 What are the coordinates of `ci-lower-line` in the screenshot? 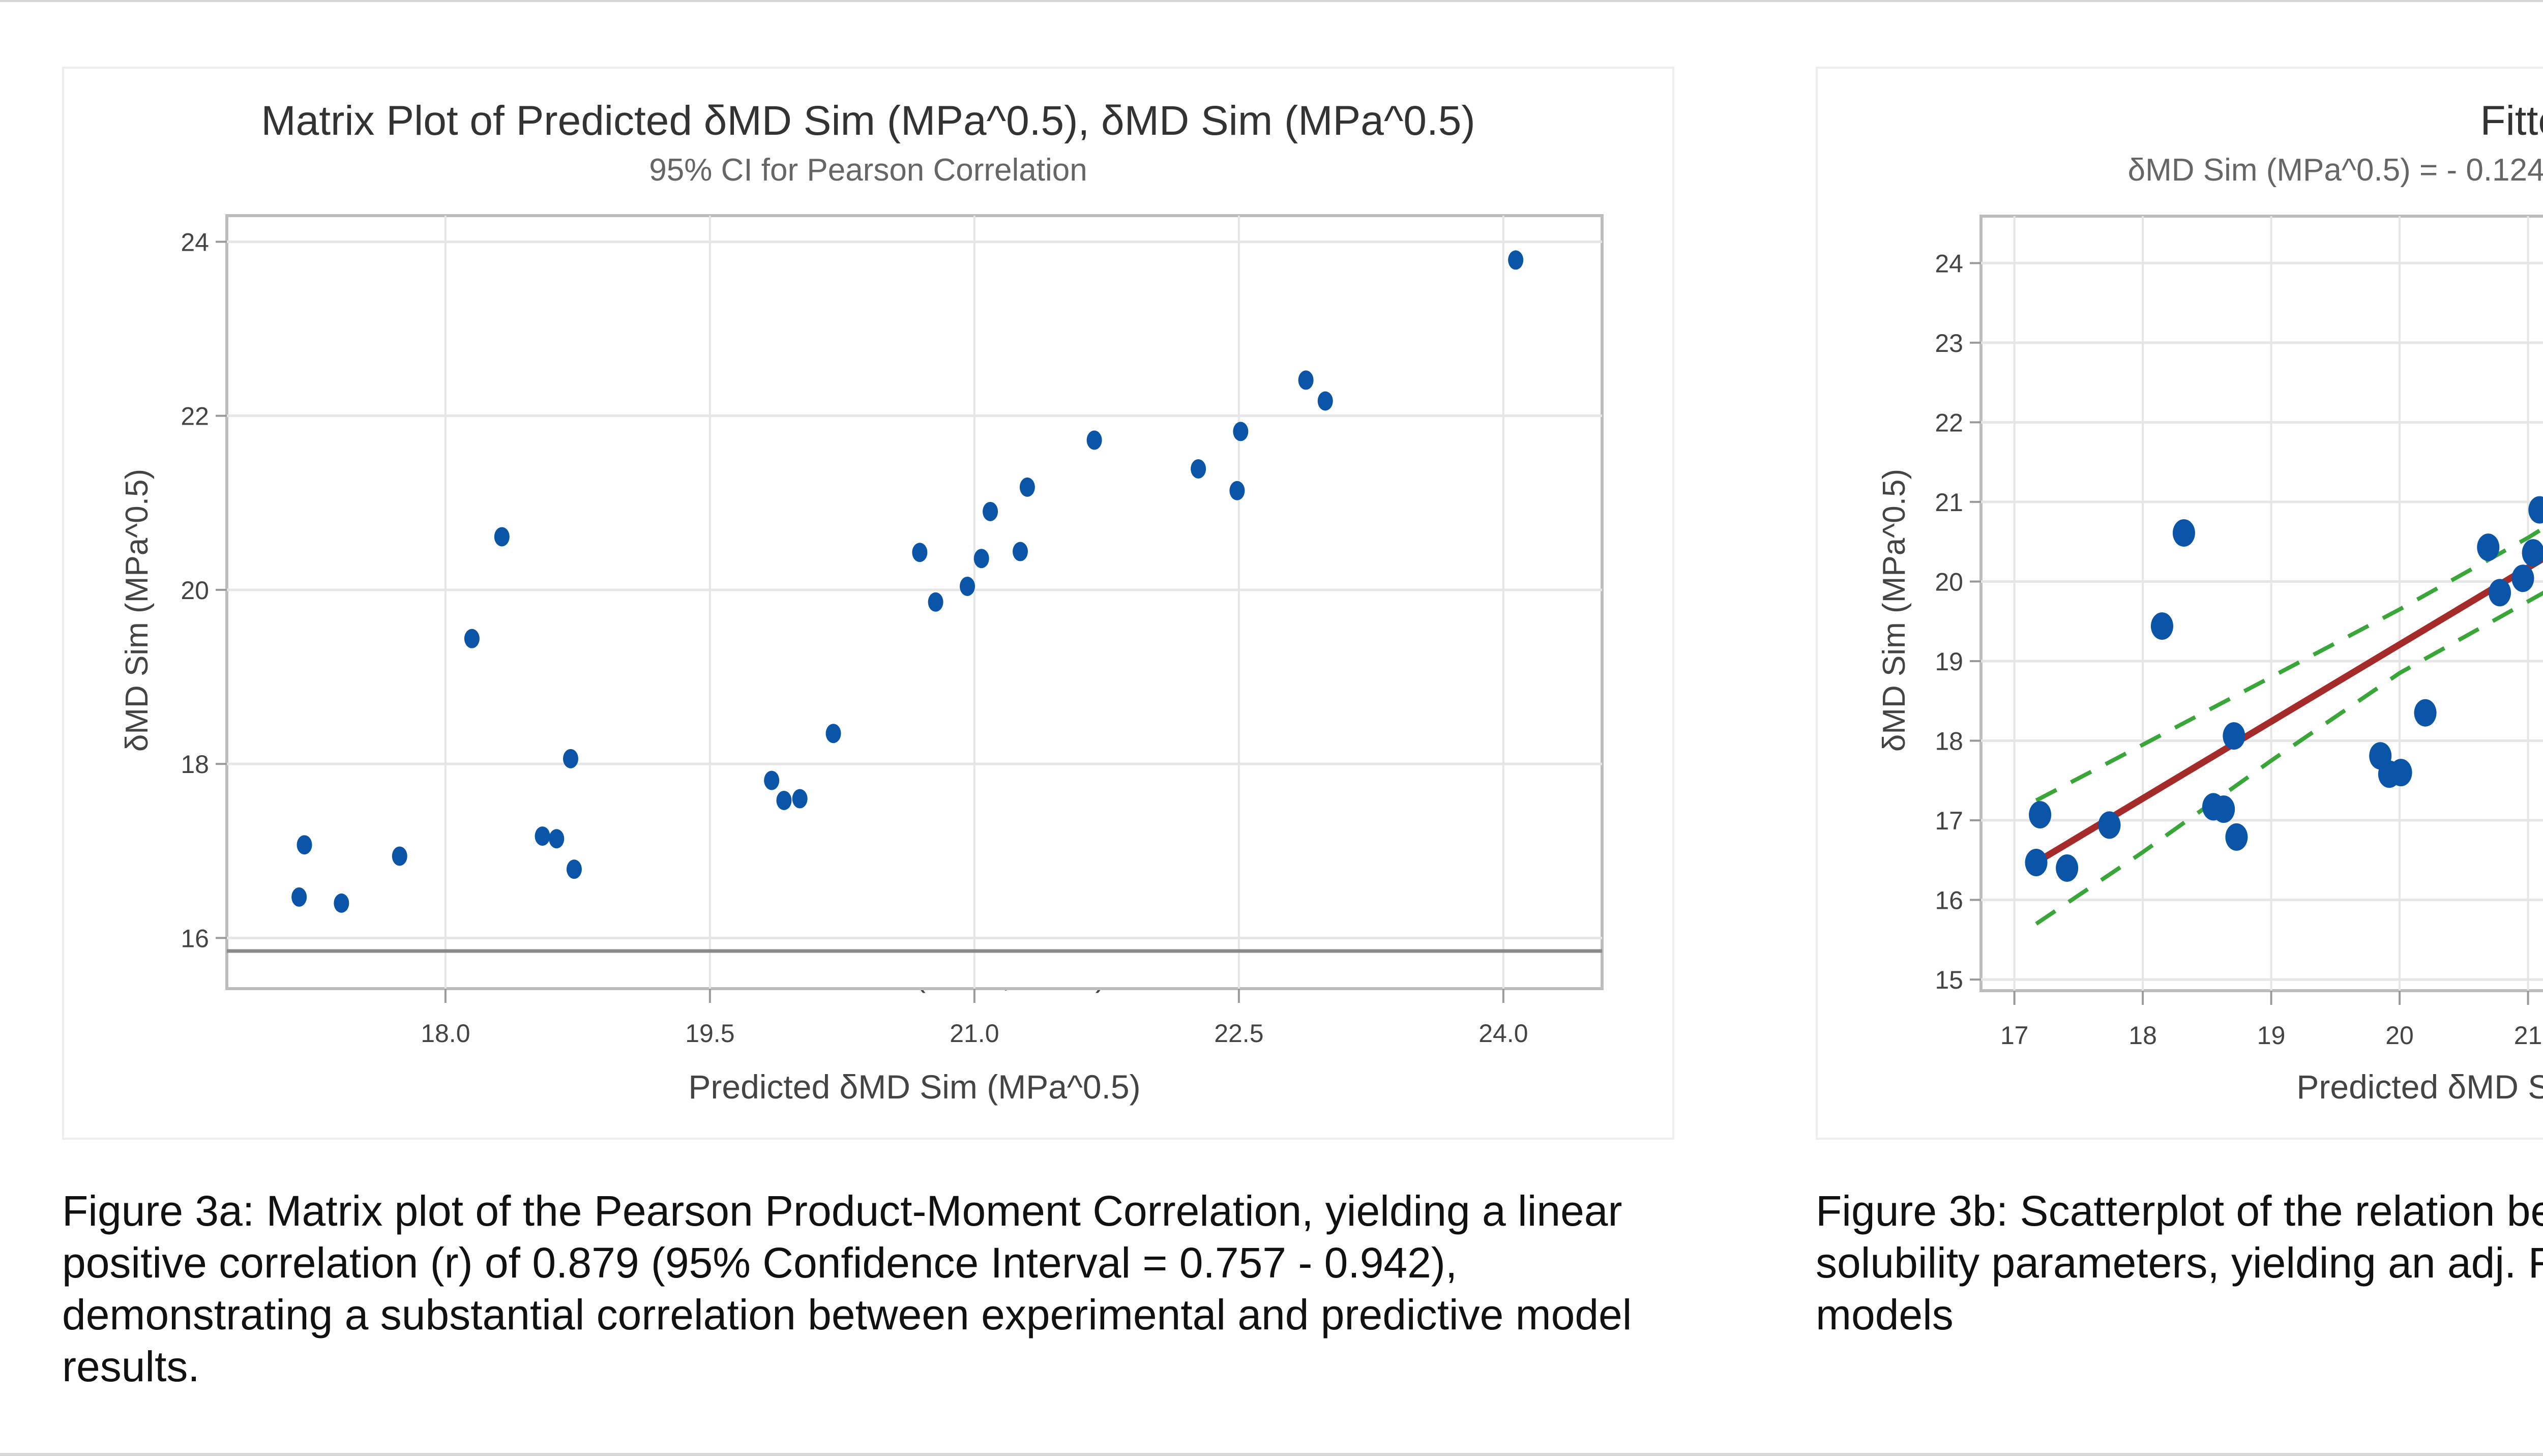 It's located at (2289, 758).